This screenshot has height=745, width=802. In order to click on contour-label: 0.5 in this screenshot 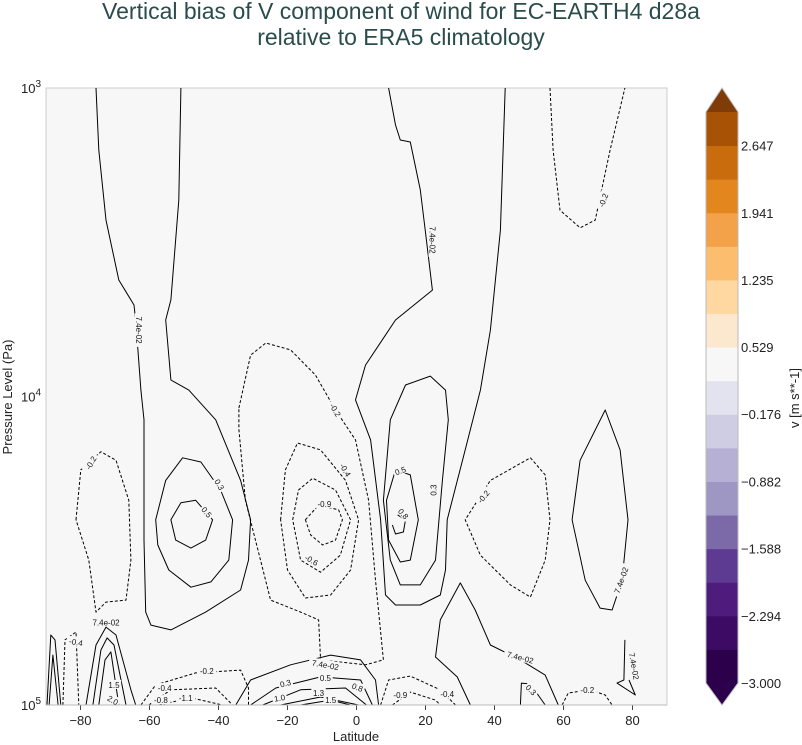, I will do `click(401, 471)`.